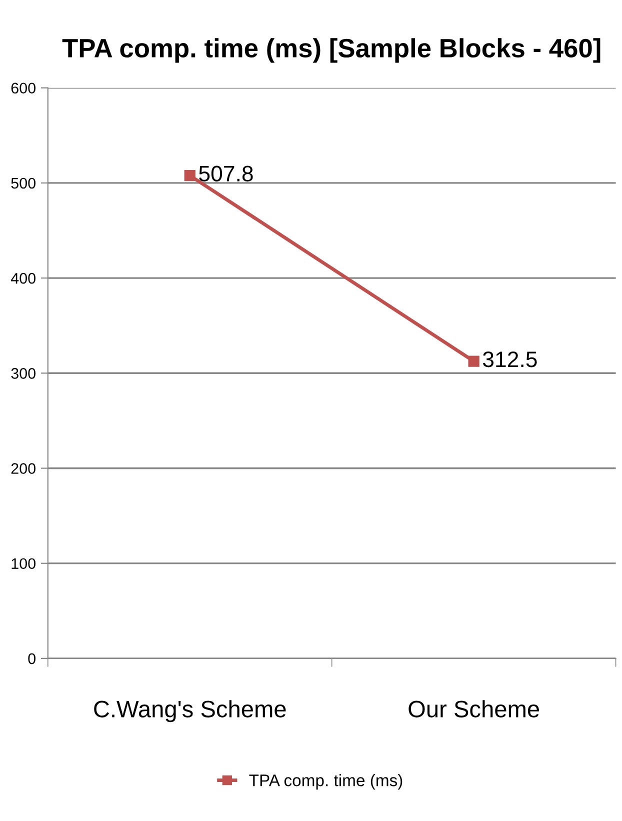 The height and width of the screenshot is (821, 622). I want to click on y-tick-label: 100, so click(24, 564).